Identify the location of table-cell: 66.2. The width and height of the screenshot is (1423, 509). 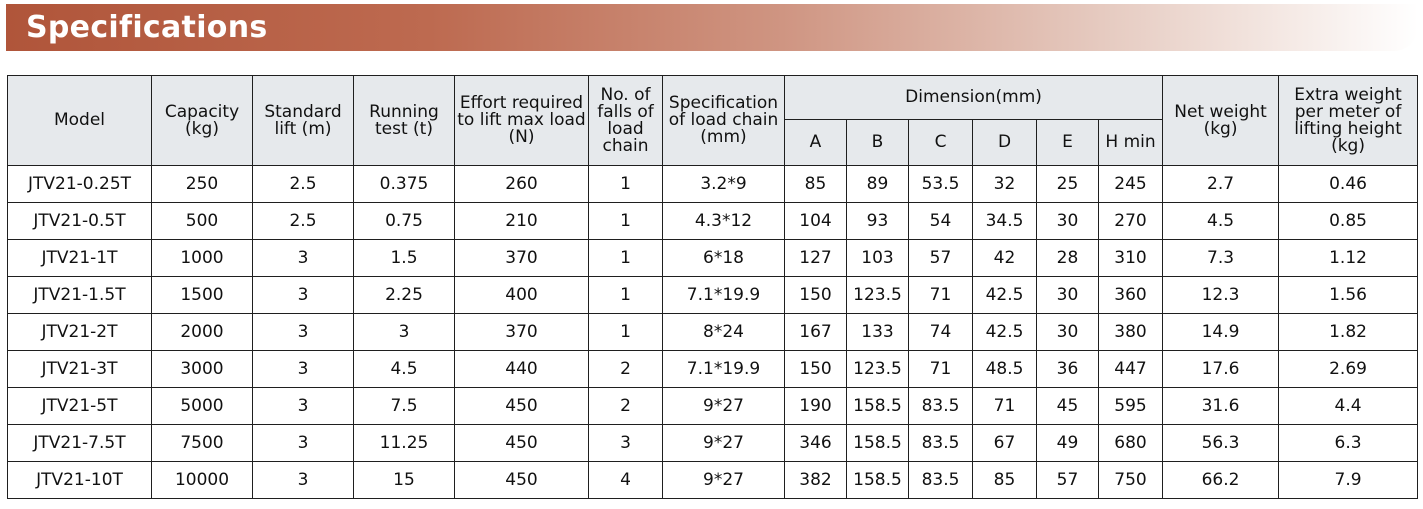
(1221, 480).